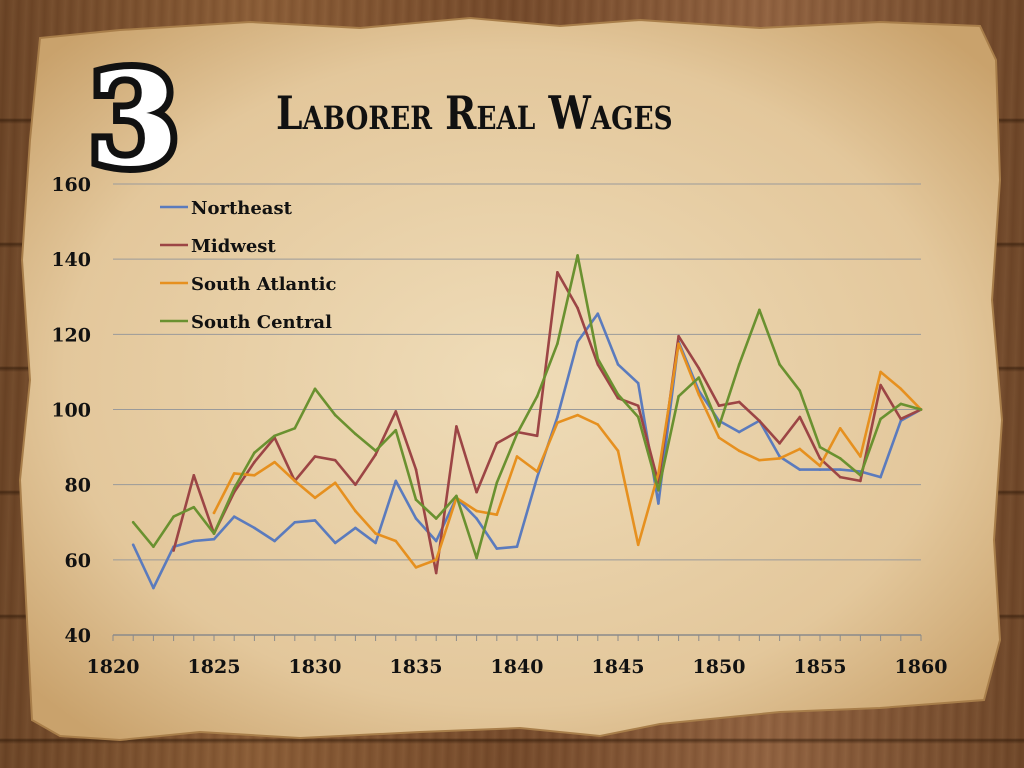 The width and height of the screenshot is (1024, 768). Describe the element at coordinates (71, 260) in the screenshot. I see `y-tick-label: 140` at that location.